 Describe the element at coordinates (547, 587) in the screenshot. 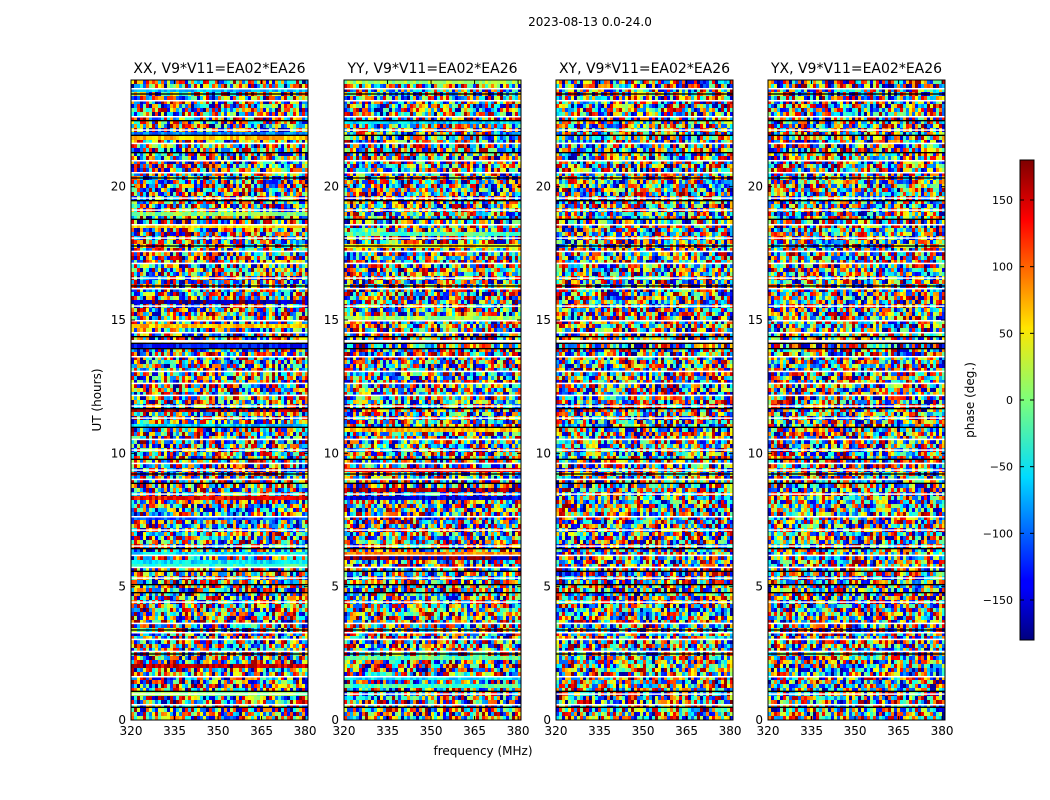

I see `y-tick-label: 5` at that location.